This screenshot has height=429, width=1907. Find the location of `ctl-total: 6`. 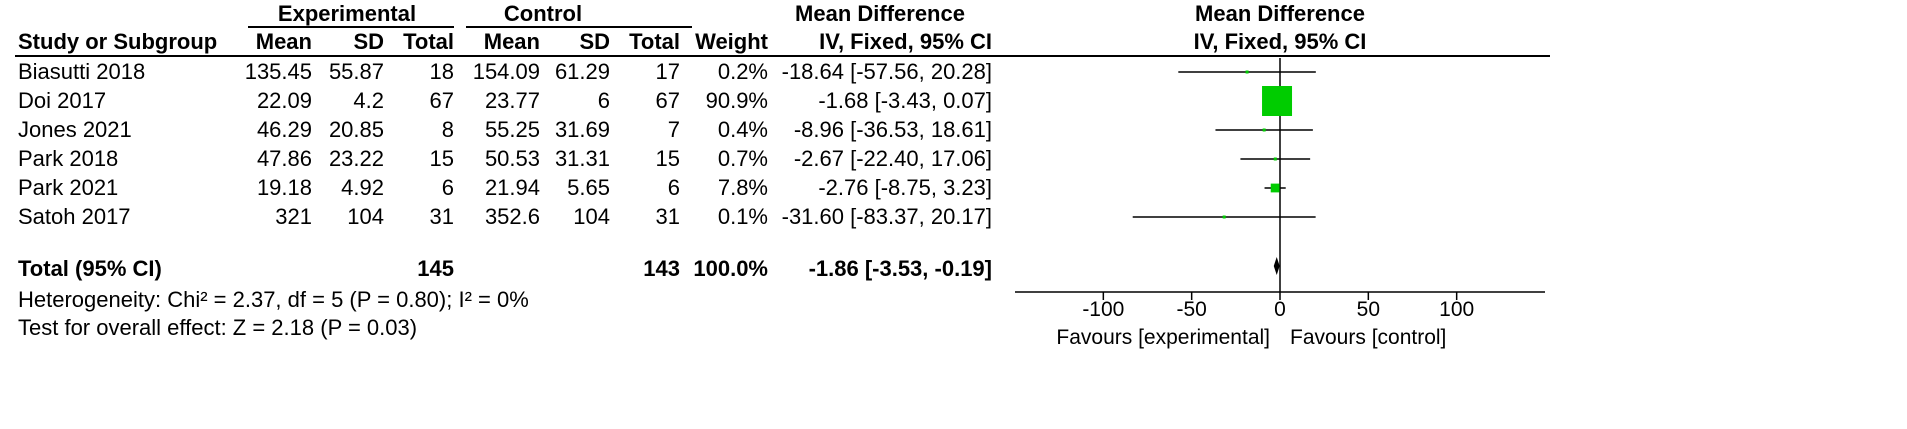

ctl-total: 6 is located at coordinates (673, 187).